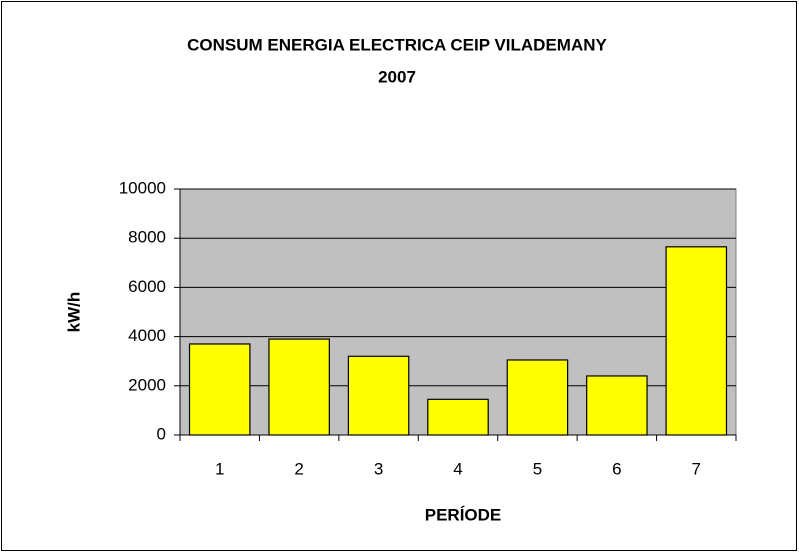  Describe the element at coordinates (457, 468) in the screenshot. I see `x-tick-label: 4` at that location.